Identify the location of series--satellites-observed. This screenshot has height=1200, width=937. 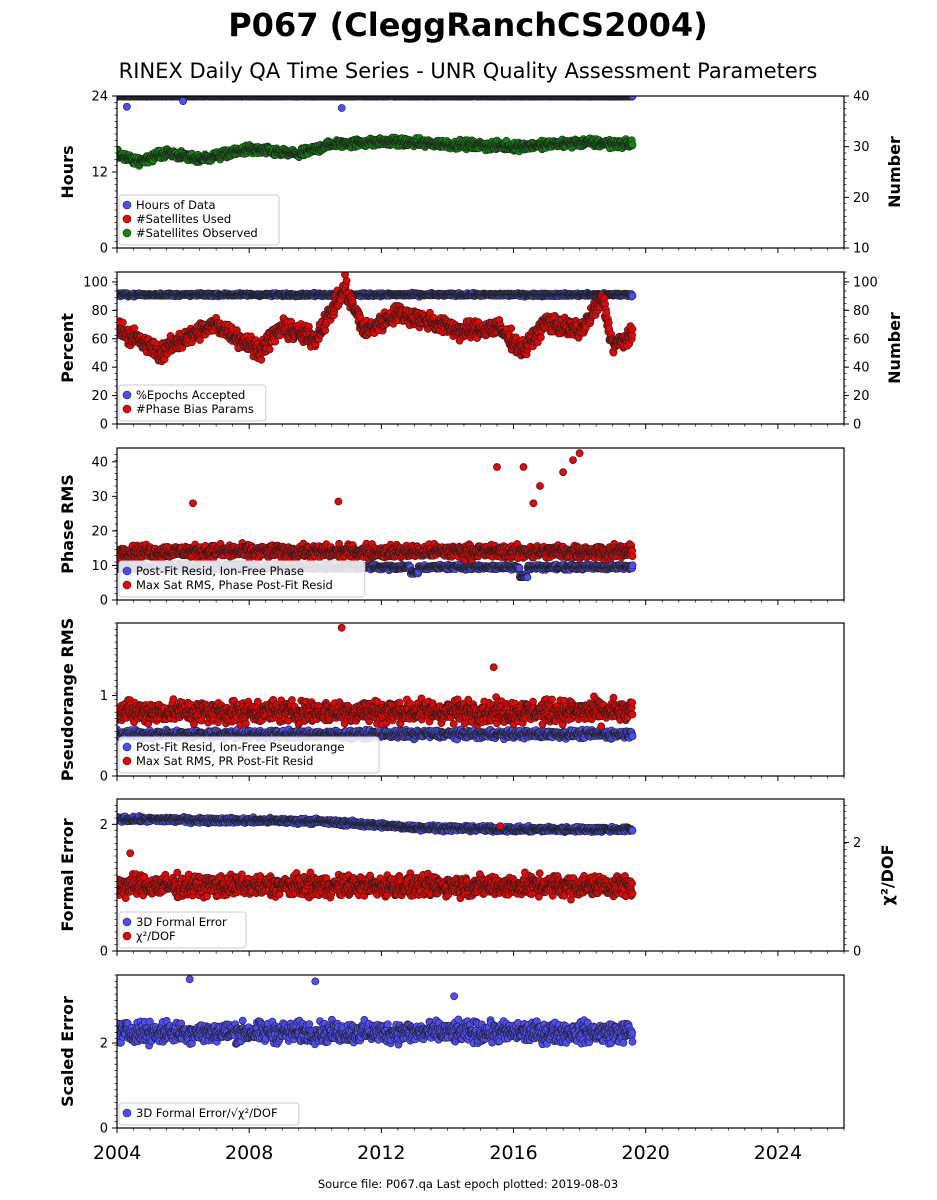
(377, 151).